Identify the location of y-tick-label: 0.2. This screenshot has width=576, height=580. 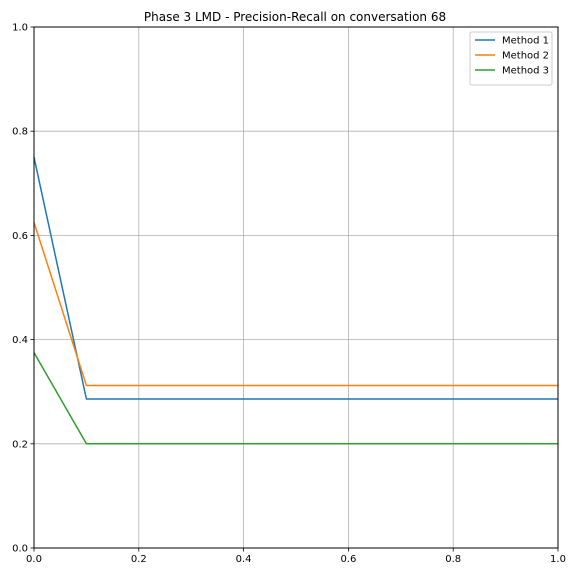
(20, 444).